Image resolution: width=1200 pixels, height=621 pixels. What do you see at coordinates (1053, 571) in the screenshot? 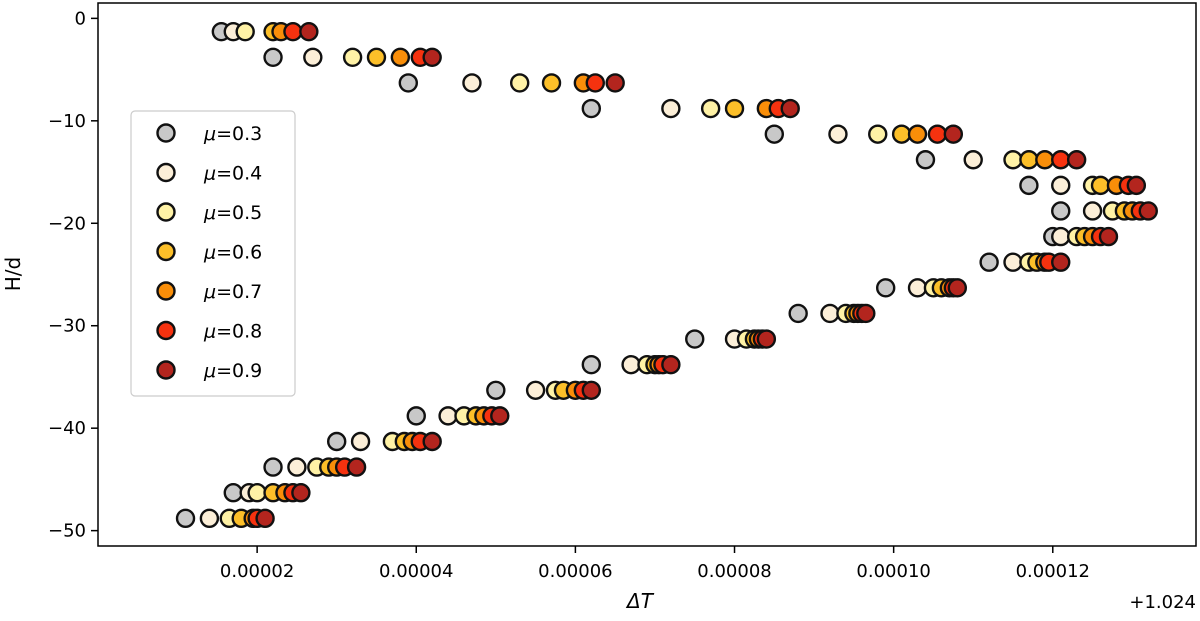
I see `x-tick-label: 0.00012` at bounding box center [1053, 571].